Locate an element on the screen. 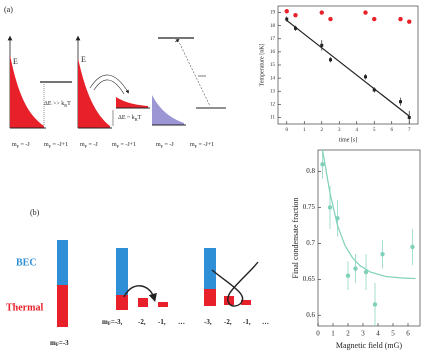 The image size is (436, 351). y-tick-label: 13 is located at coordinates (273, 91).